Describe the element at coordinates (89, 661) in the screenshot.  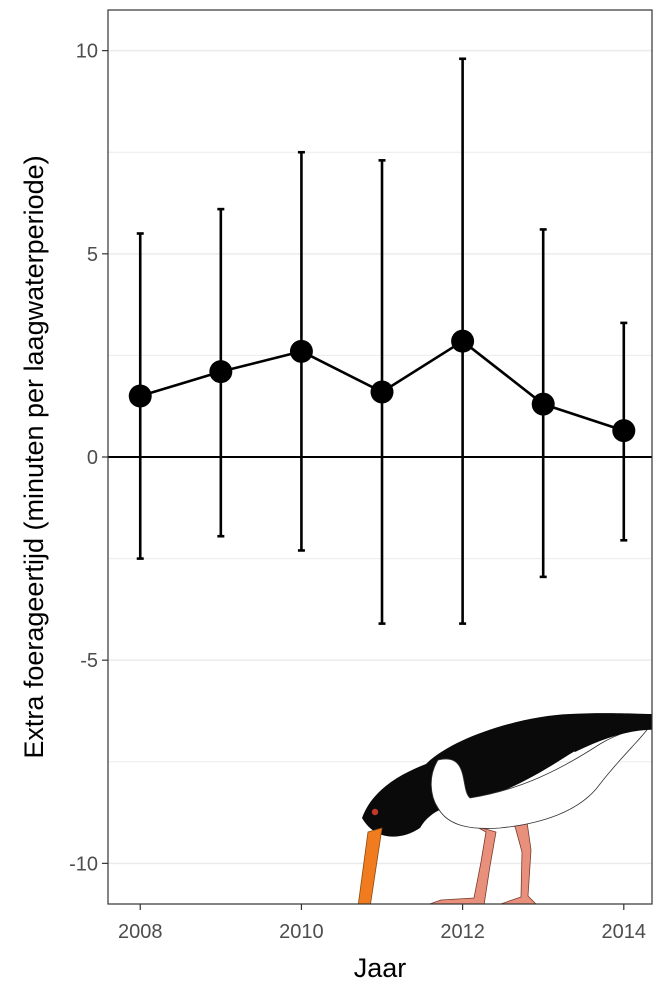
I see `y-tick-label: -5` at that location.